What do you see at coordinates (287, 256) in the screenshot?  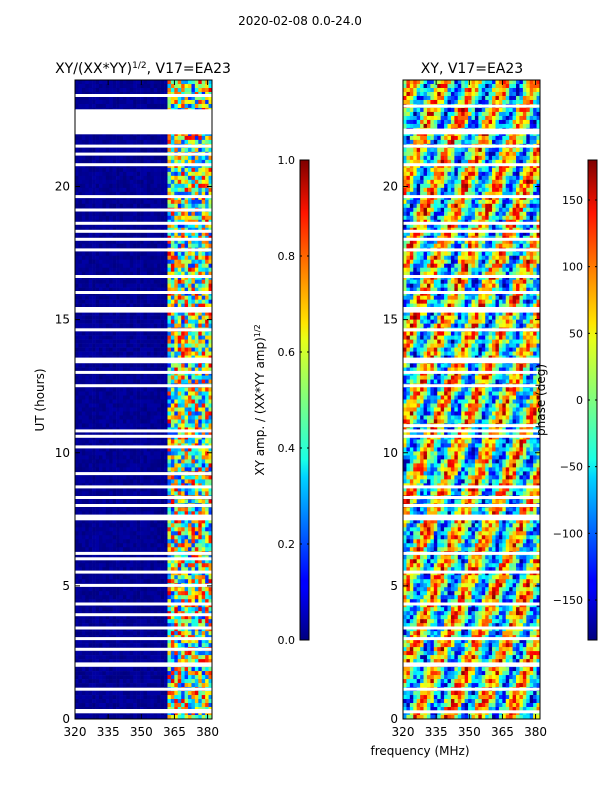 I see `colorbar-tick-label: 0.8` at bounding box center [287, 256].